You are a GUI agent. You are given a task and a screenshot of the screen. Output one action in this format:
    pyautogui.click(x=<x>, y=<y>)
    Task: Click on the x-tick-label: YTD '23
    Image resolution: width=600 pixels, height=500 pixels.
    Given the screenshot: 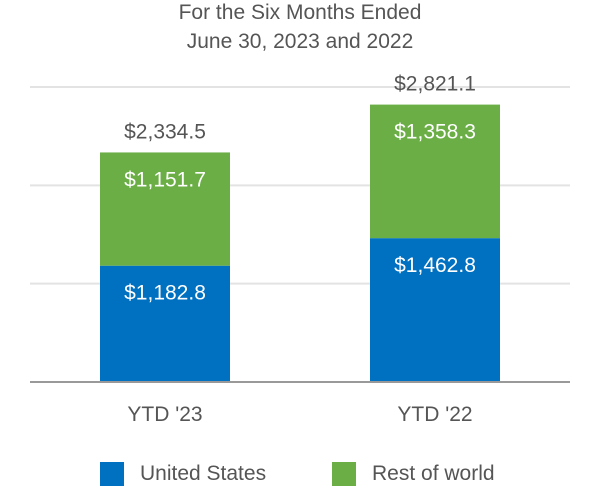 What is the action you would take?
    pyautogui.click(x=164, y=414)
    